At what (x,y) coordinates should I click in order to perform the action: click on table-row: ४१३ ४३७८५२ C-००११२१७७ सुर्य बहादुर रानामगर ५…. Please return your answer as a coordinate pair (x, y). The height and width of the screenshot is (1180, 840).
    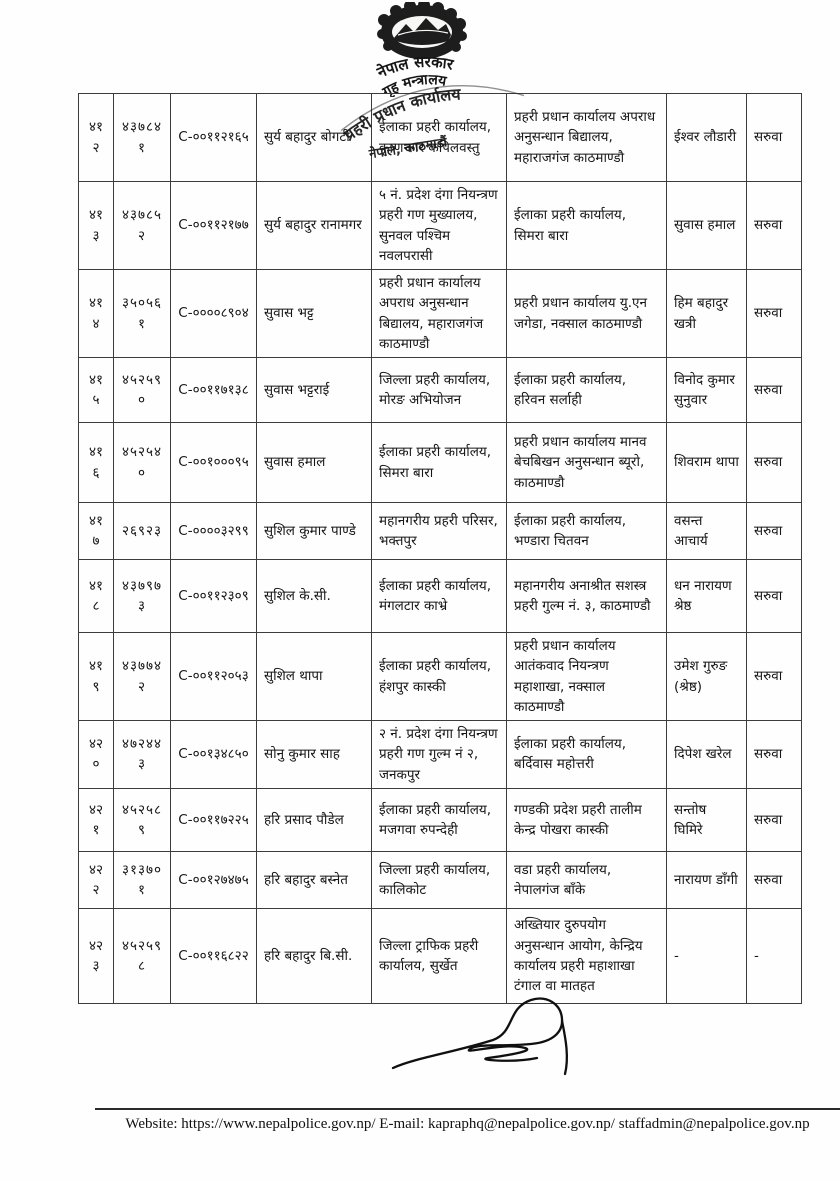
    Looking at the image, I should click on (440, 225).